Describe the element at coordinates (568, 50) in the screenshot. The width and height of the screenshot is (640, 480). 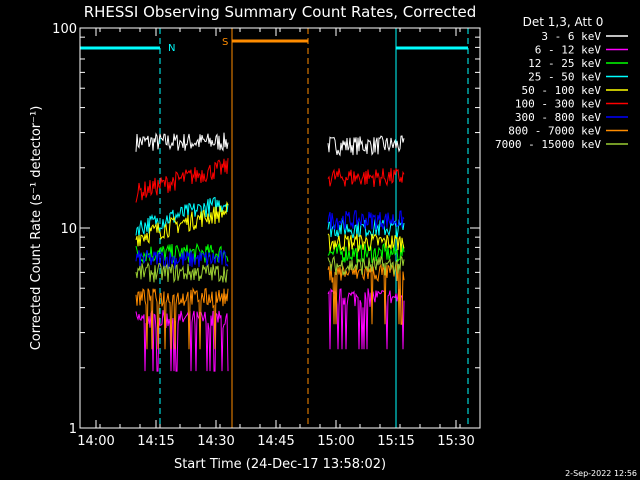
I see `legend-label-1: 6 - 12 keV` at that location.